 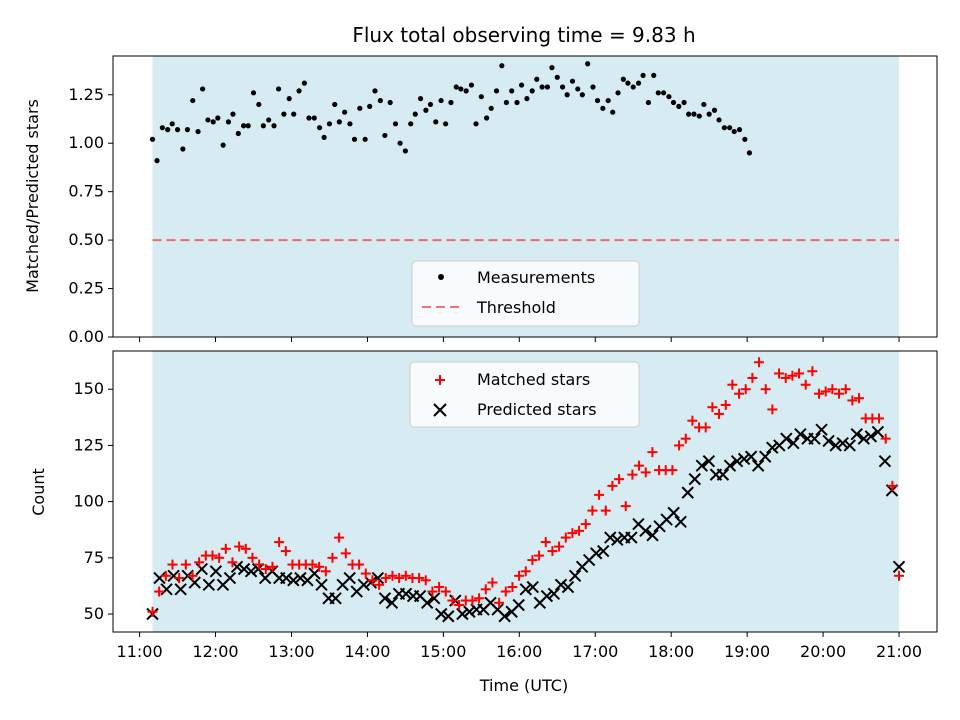 What do you see at coordinates (519, 339) in the screenshot?
I see `top-x-axis-ticks` at bounding box center [519, 339].